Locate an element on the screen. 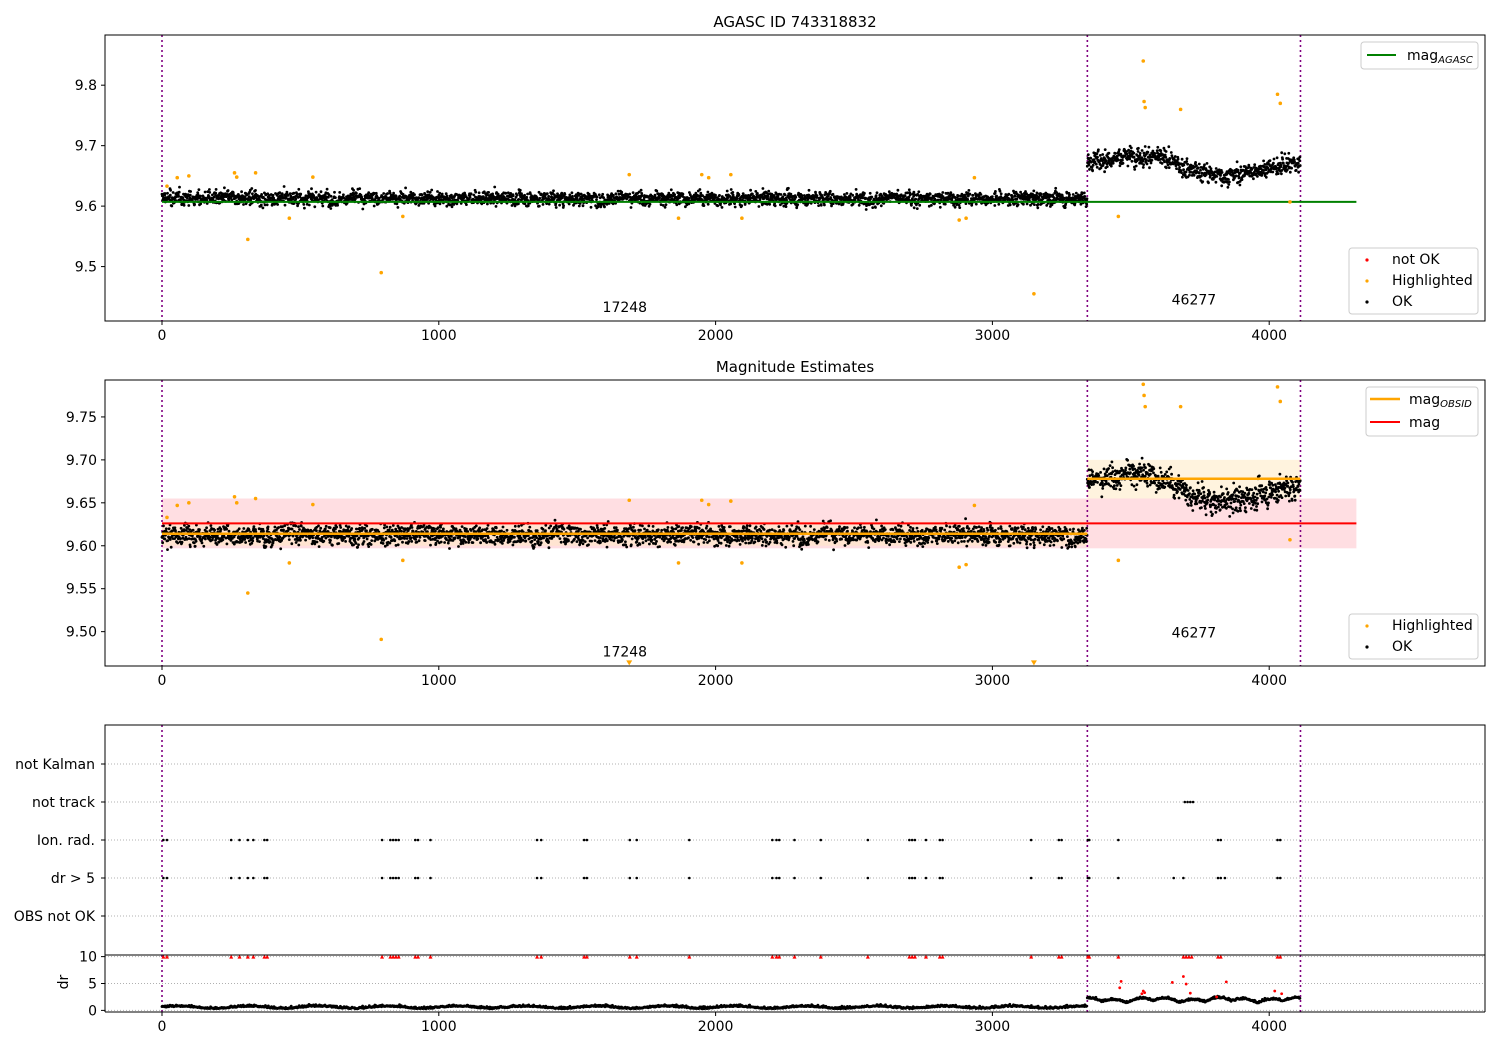  x-tick-label: 1000 is located at coordinates (439, 336).